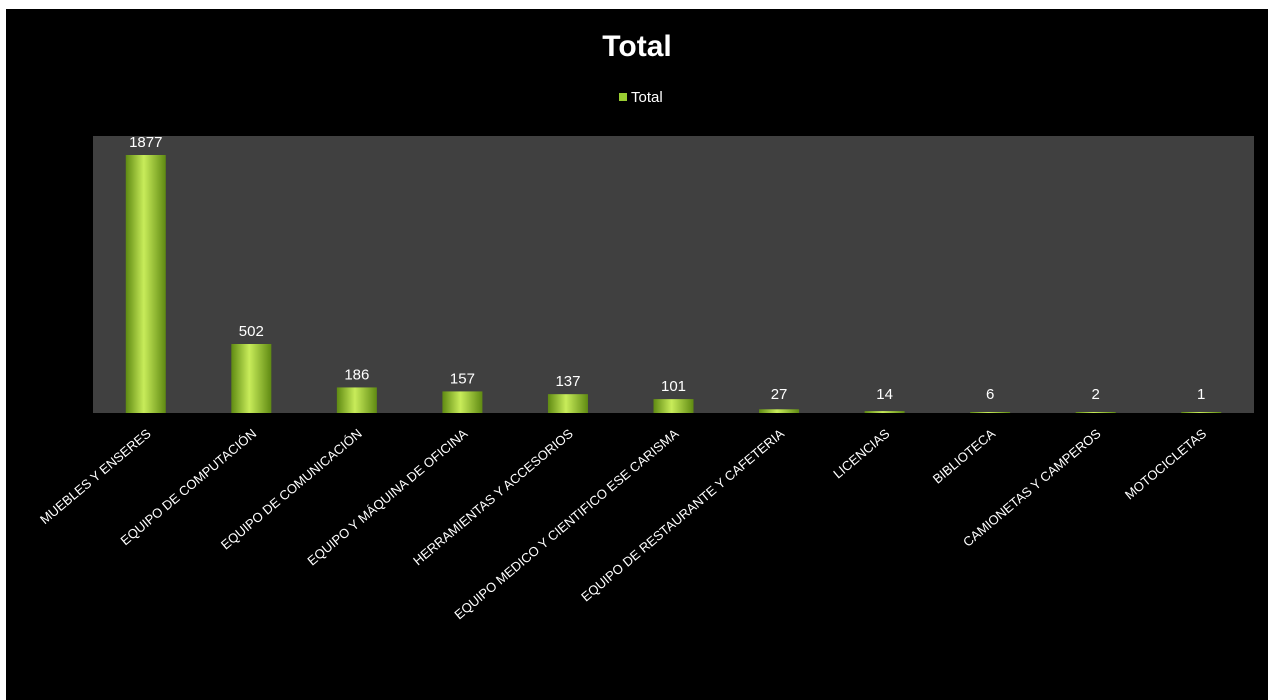 This screenshot has width=1274, height=700. What do you see at coordinates (964, 456) in the screenshot?
I see `x-tick-label: BIBLIOTECA` at bounding box center [964, 456].